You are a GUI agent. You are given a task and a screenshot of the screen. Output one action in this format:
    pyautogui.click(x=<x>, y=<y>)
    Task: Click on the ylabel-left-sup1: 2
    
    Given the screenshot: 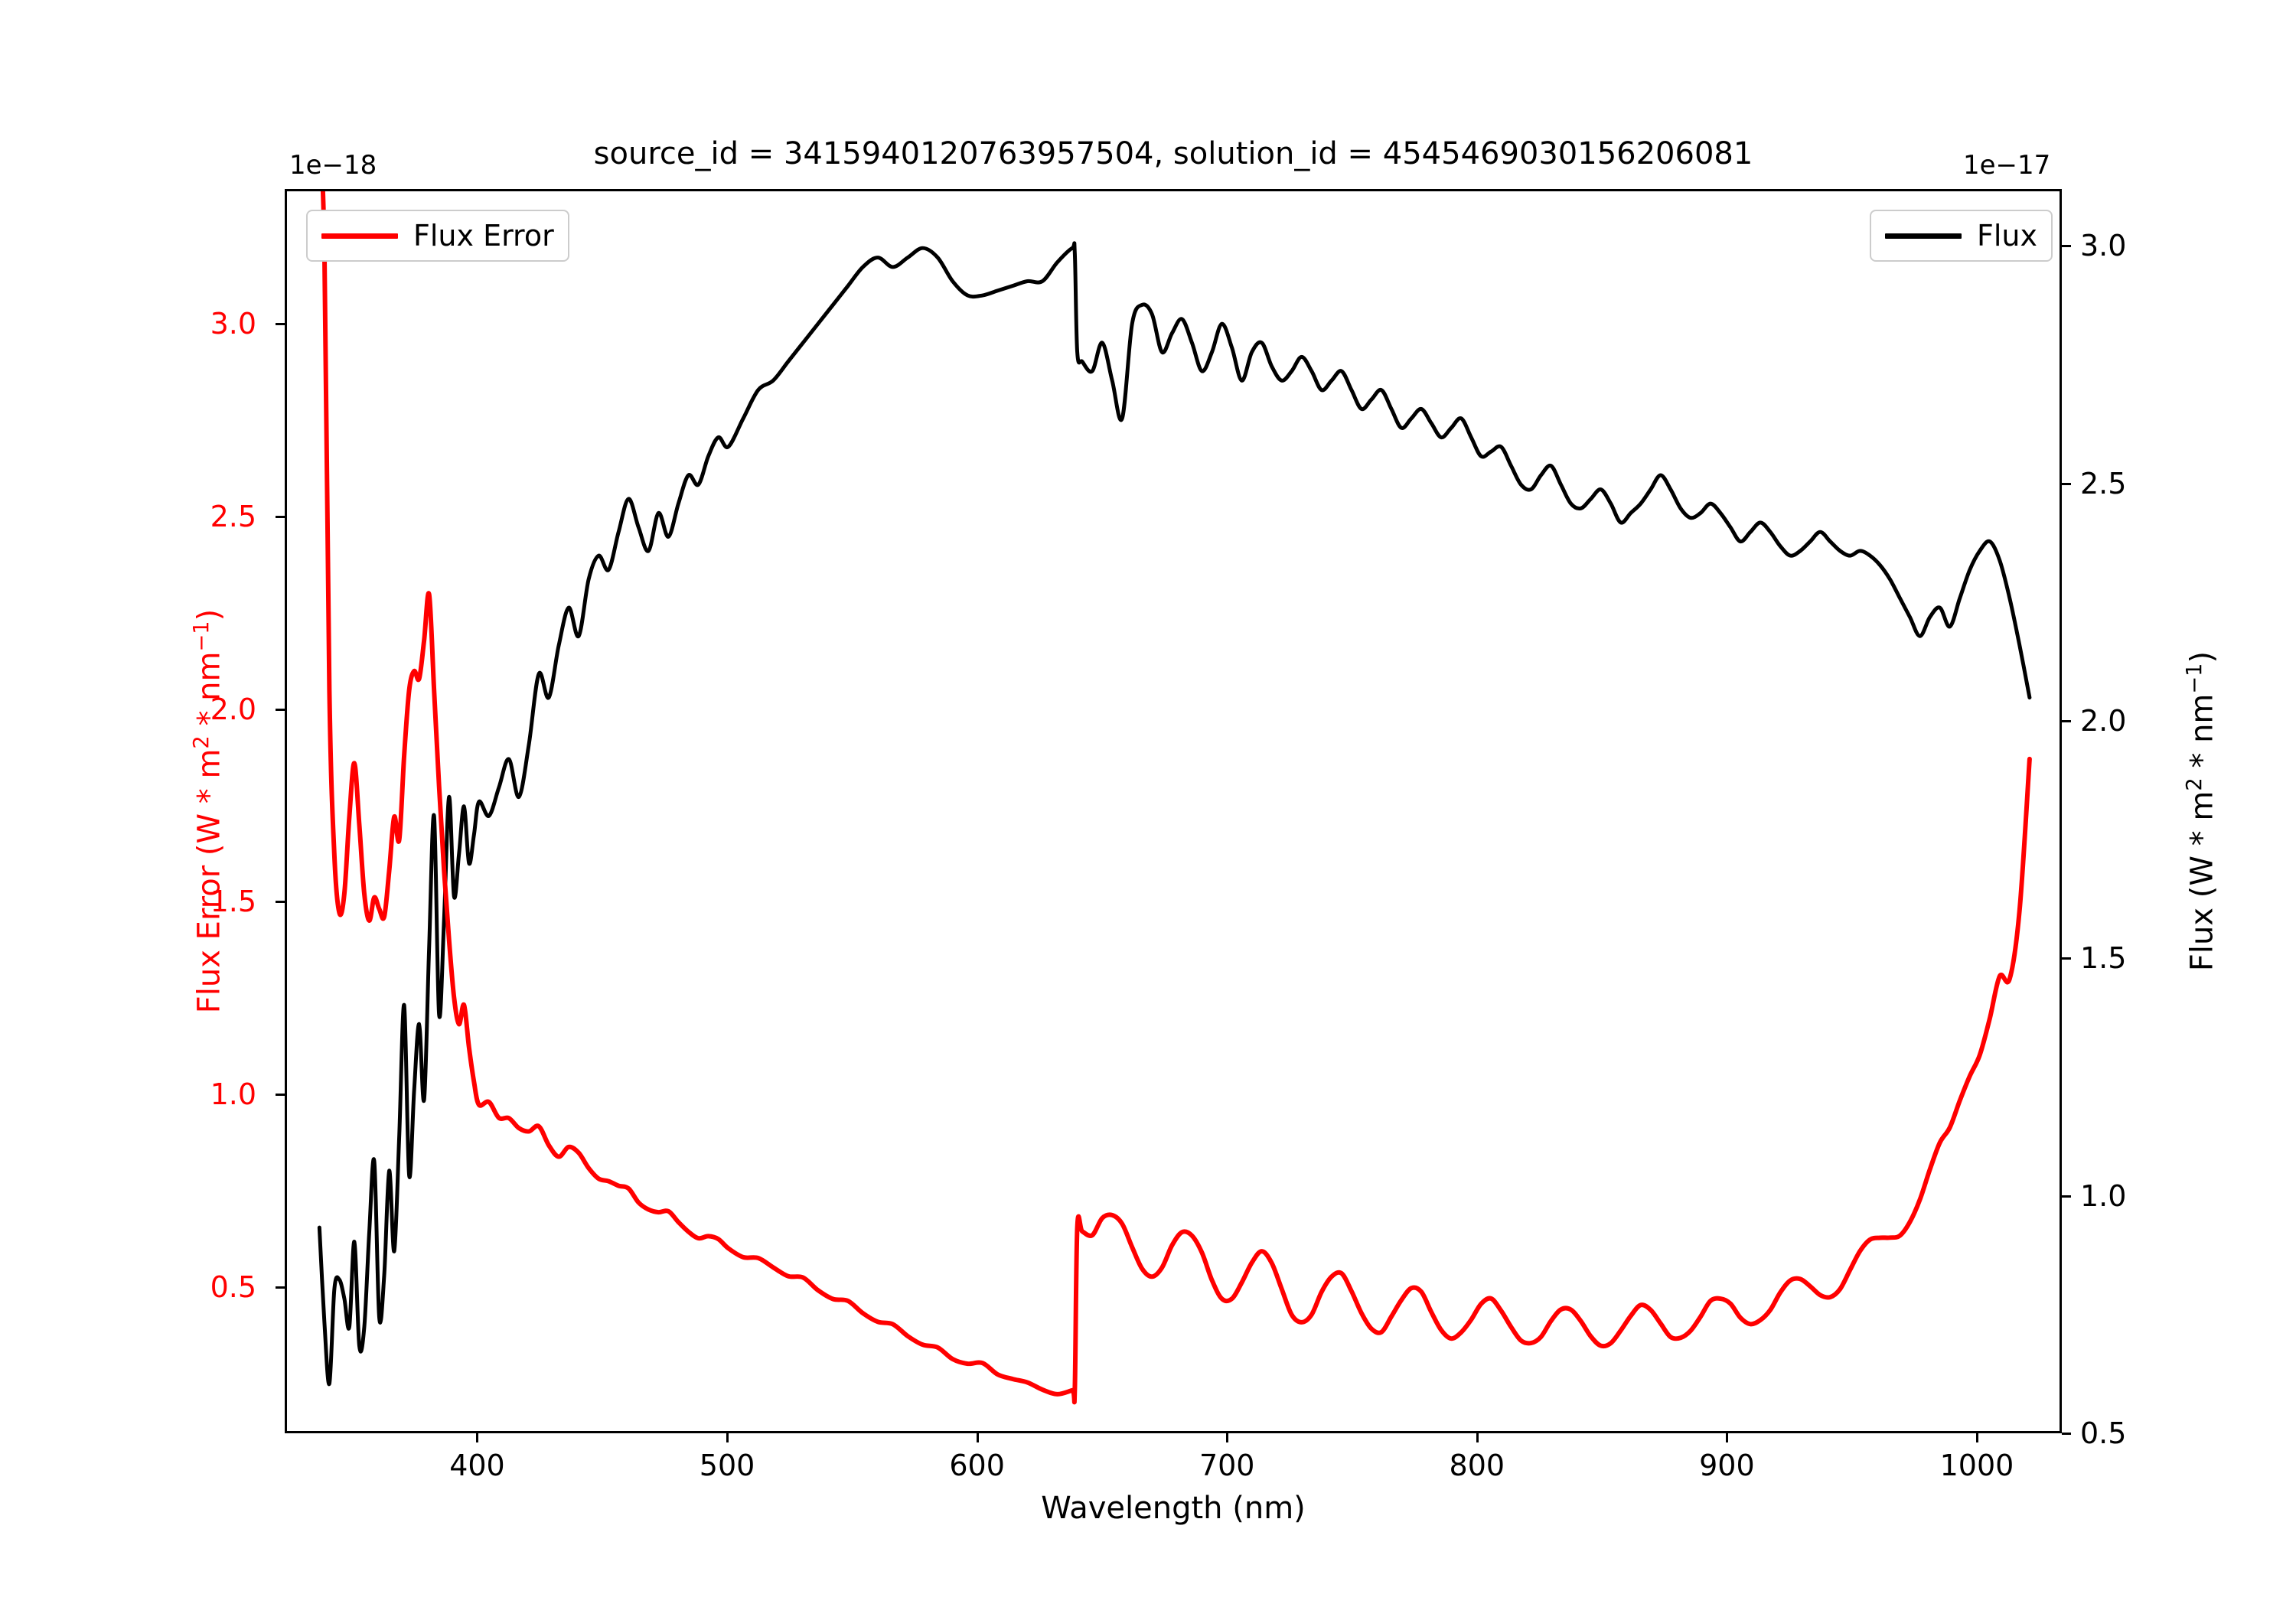 What is the action you would take?
    pyautogui.click(x=202, y=742)
    